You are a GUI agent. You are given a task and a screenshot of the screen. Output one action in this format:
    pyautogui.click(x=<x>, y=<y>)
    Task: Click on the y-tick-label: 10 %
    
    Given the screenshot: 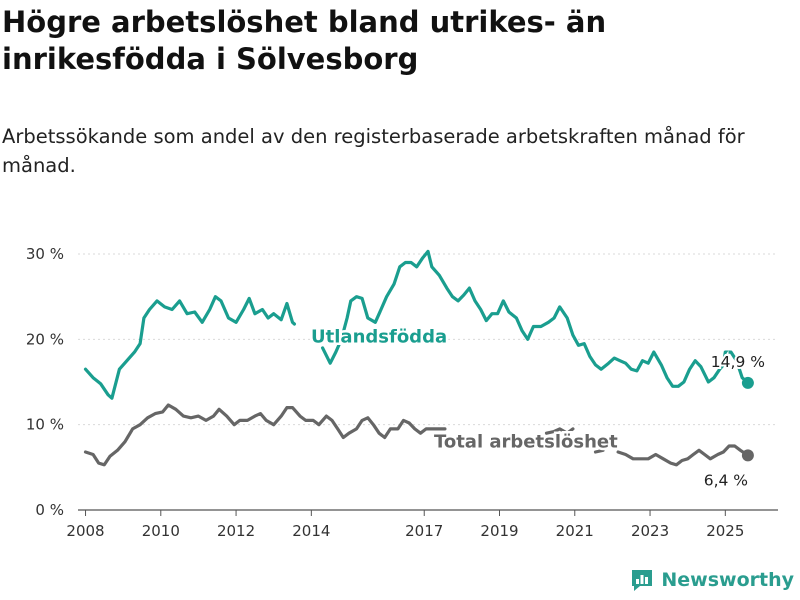 What is the action you would take?
    pyautogui.click(x=45, y=425)
    